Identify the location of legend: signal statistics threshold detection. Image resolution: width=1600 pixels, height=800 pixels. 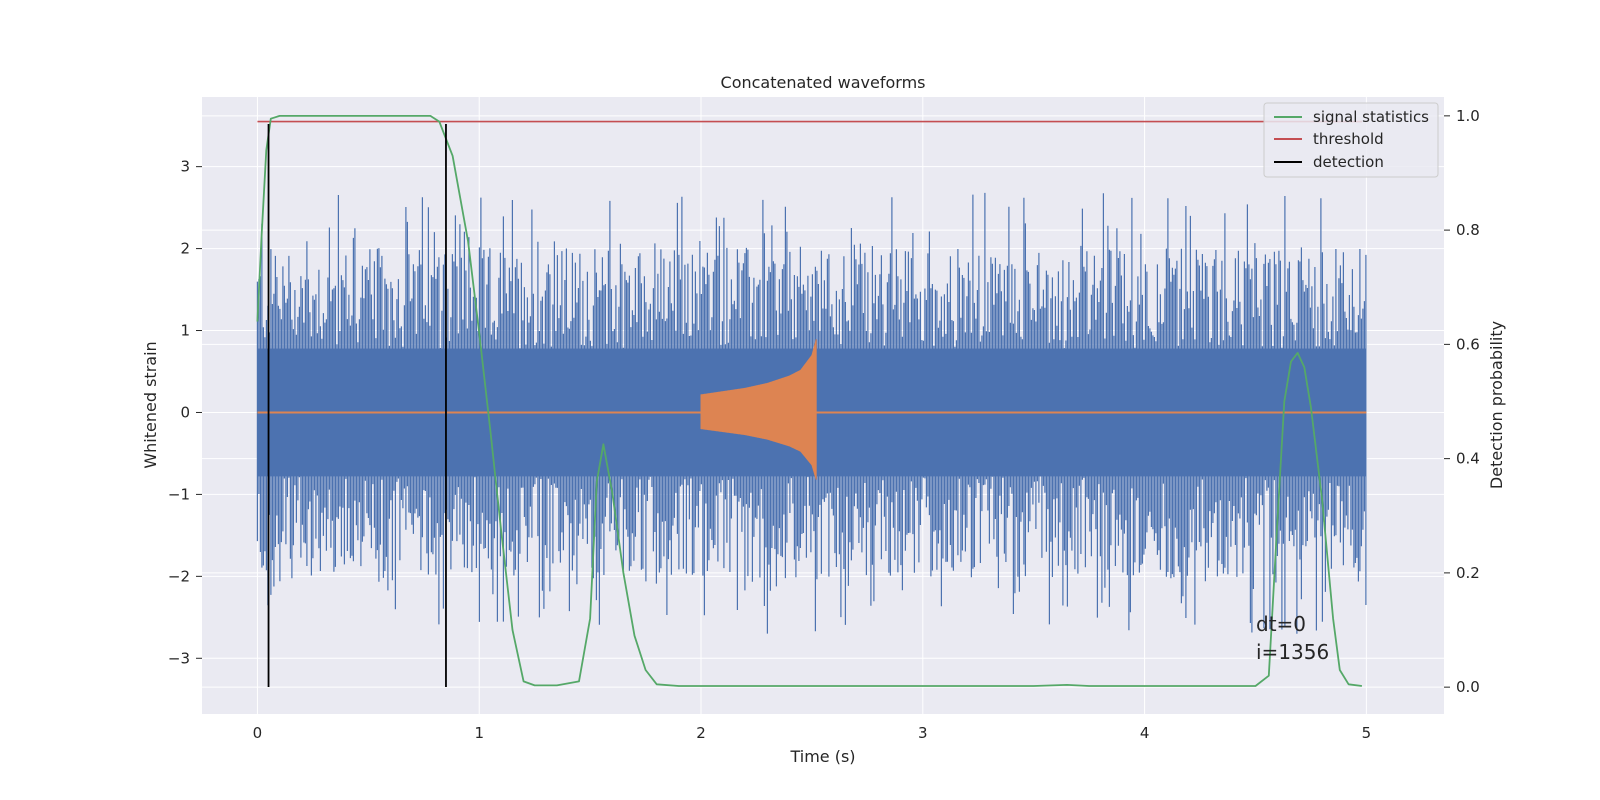
(1351, 140).